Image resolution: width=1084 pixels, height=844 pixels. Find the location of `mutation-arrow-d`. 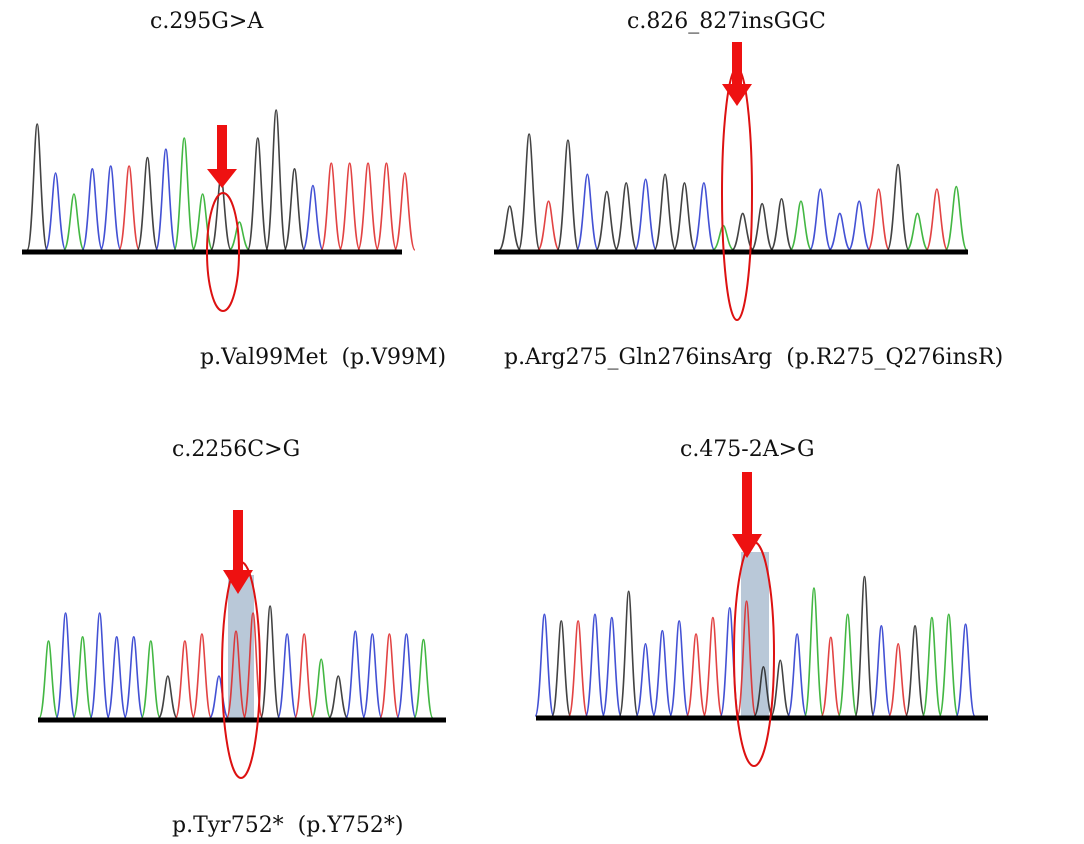

mutation-arrow-d is located at coordinates (747, 515).